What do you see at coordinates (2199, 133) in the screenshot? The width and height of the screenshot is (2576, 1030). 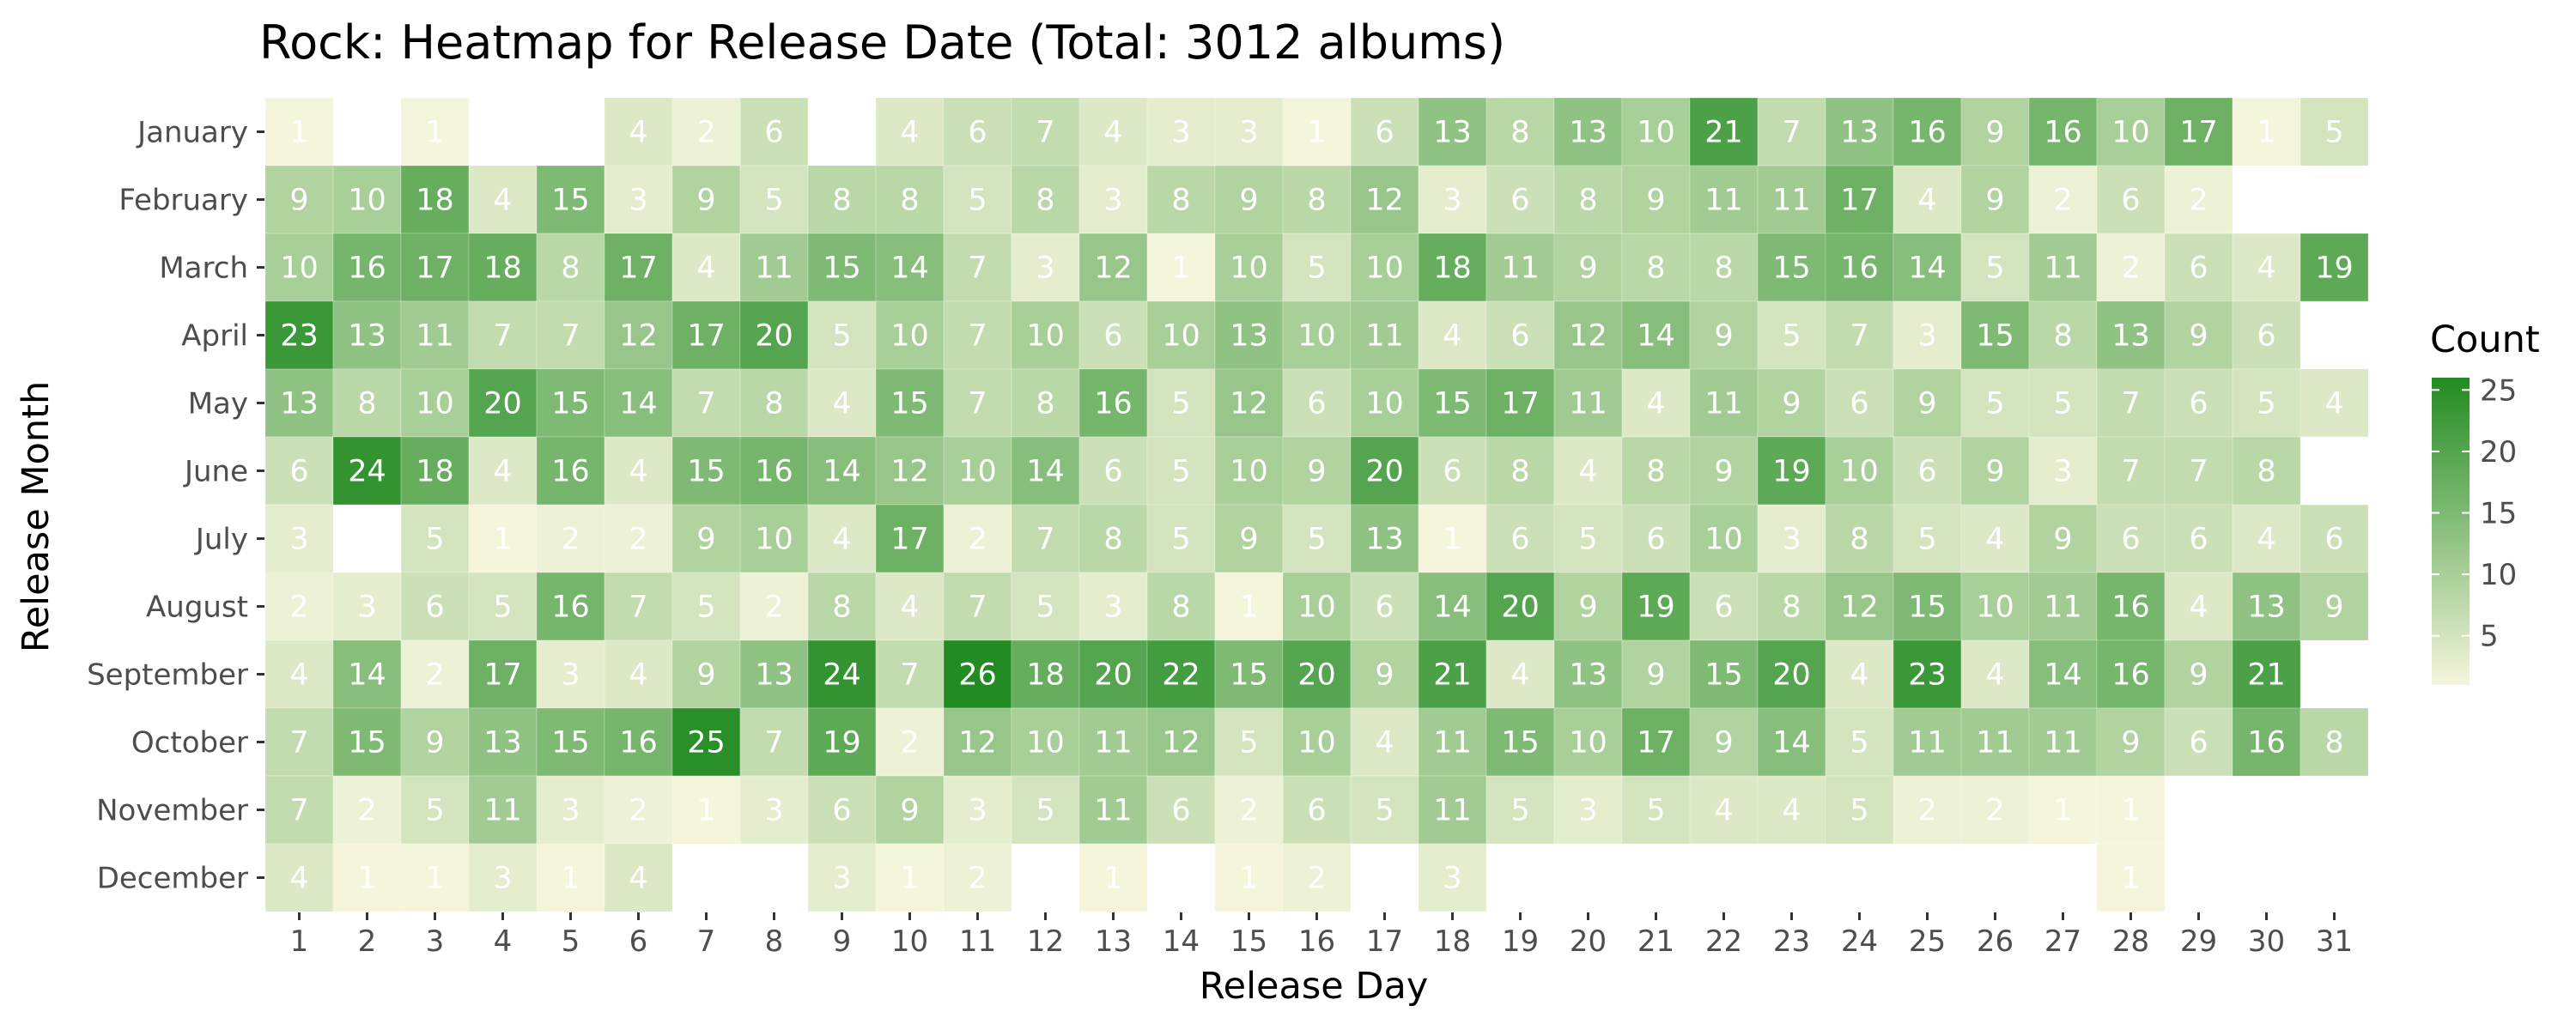 I see `cell-value-label: 17` at bounding box center [2199, 133].